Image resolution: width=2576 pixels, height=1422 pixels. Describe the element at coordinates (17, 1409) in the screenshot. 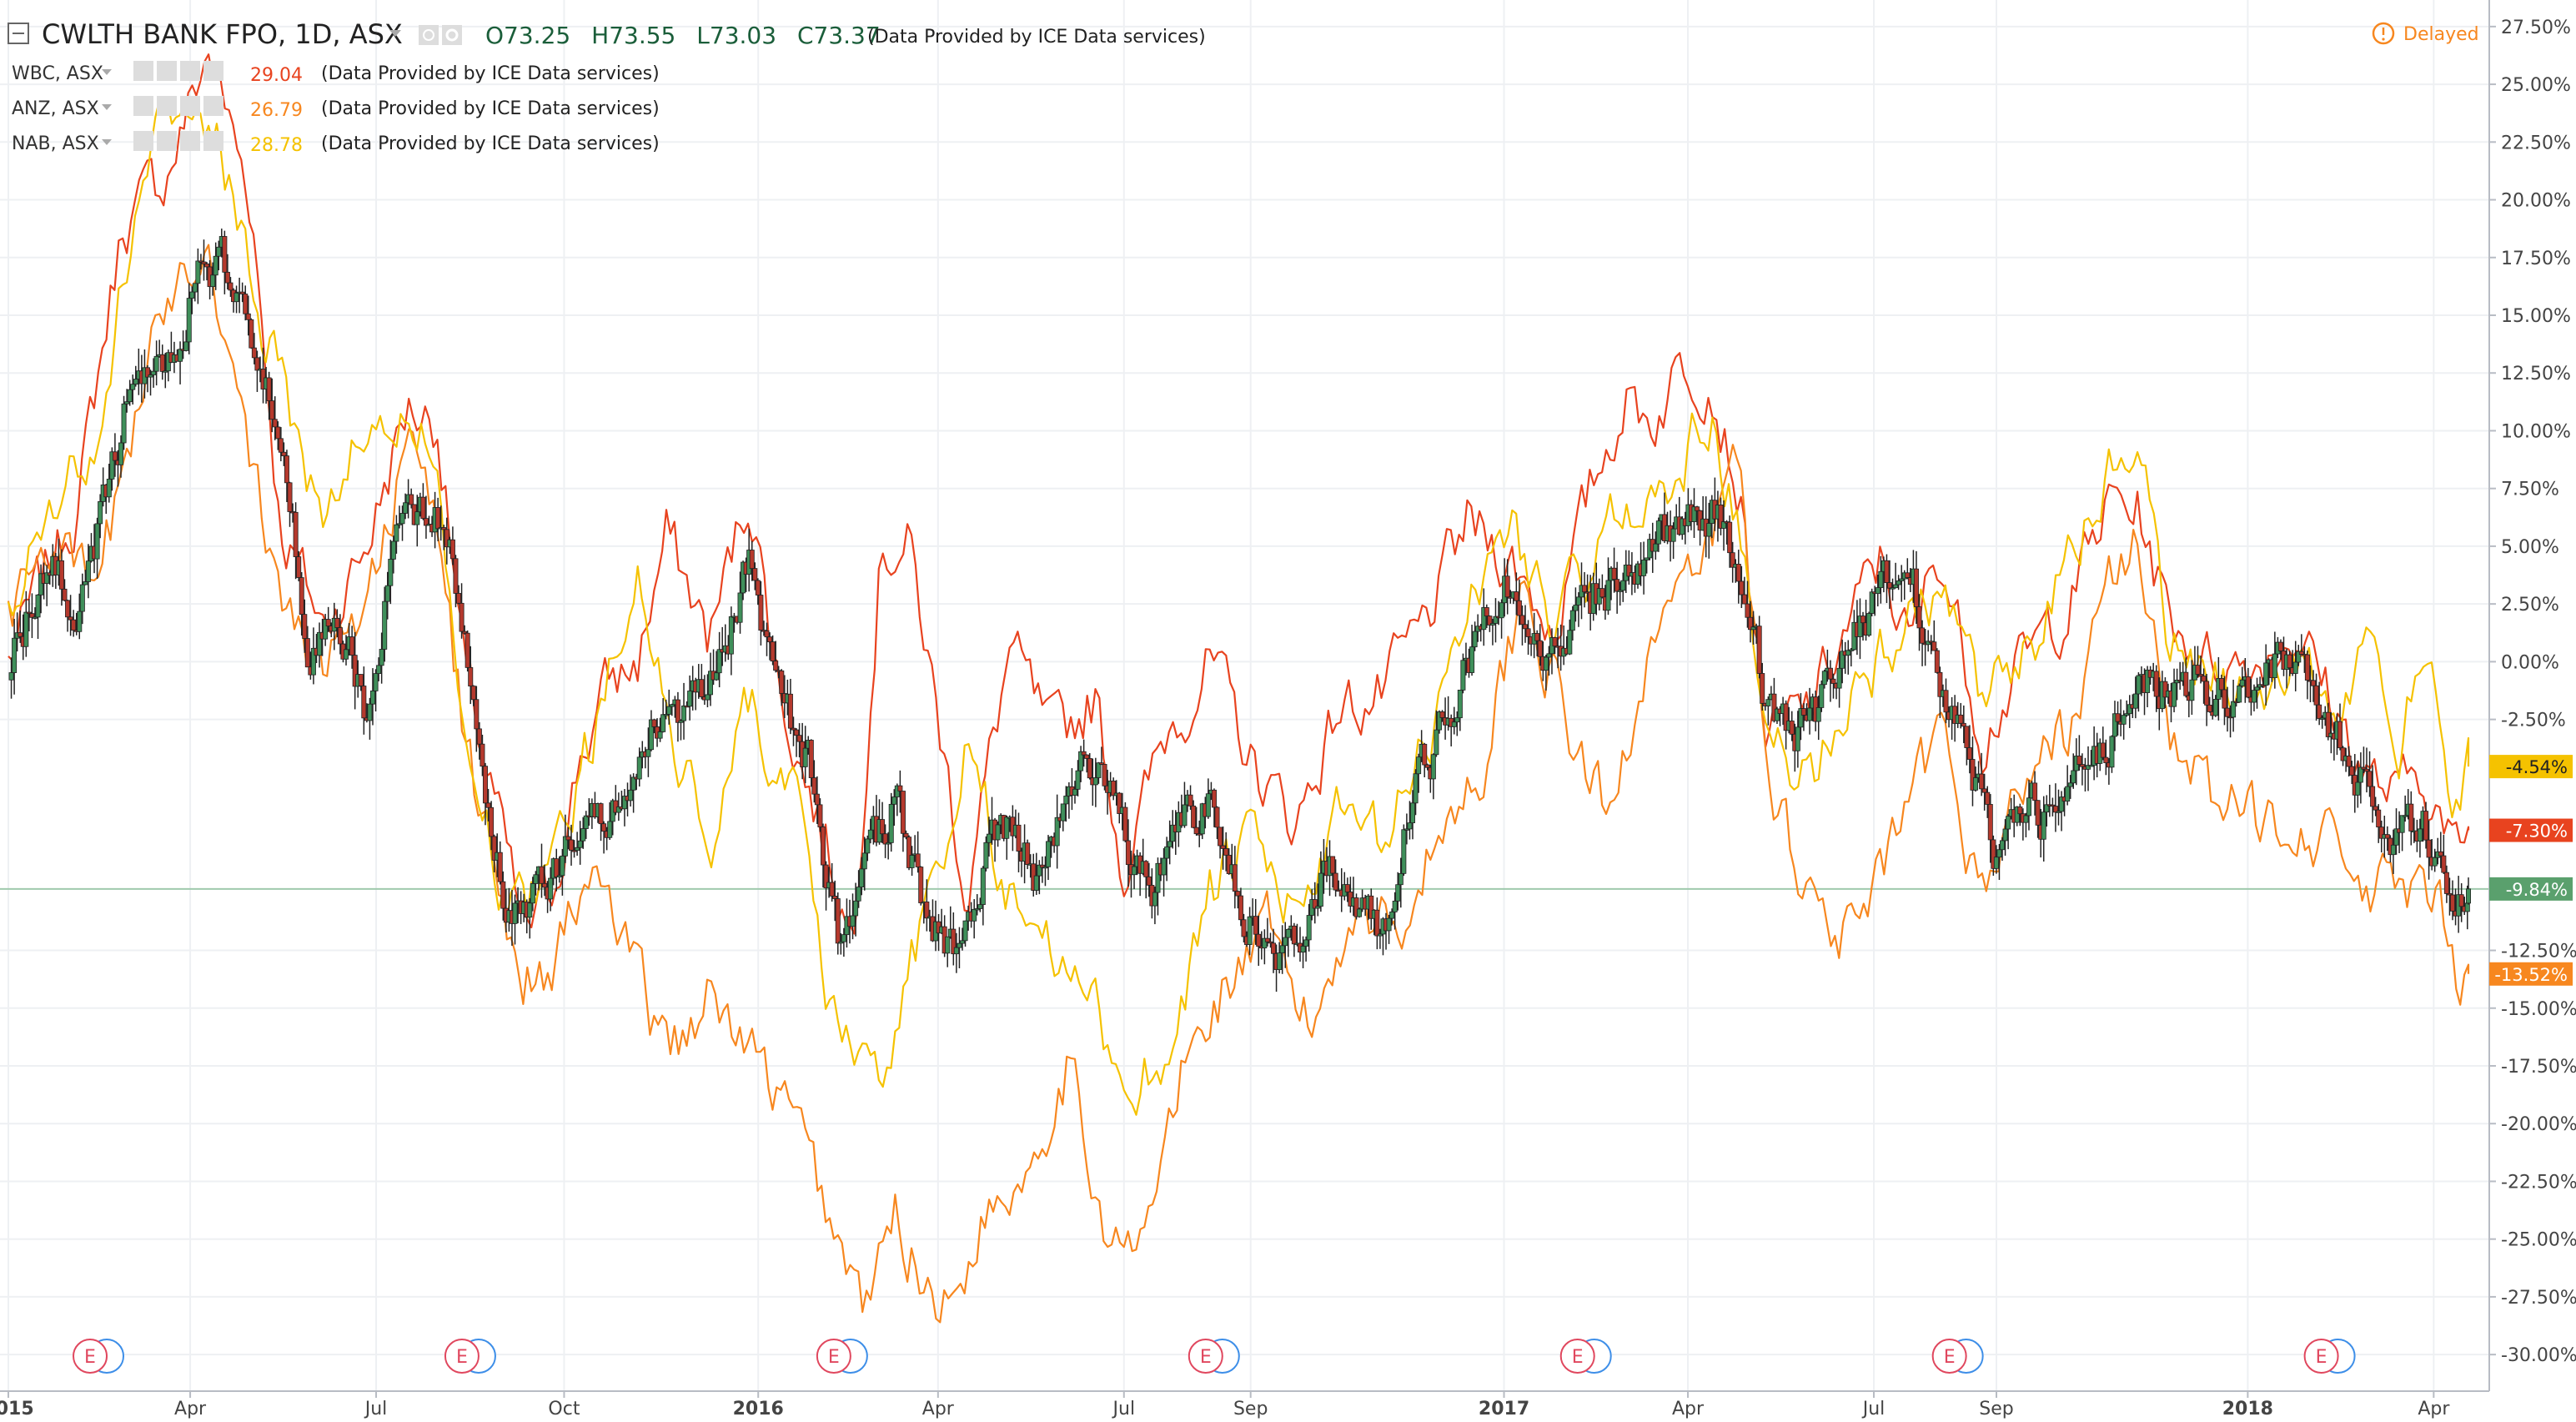

I see `x-tick-label: 2015` at that location.